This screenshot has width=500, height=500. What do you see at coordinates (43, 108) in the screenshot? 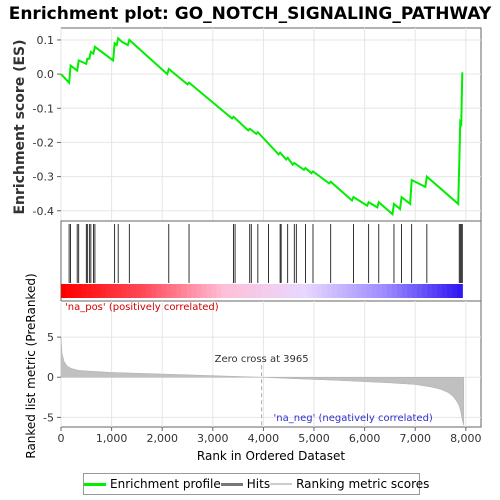
I see `es-y-tick-label: -0.1` at bounding box center [43, 108].